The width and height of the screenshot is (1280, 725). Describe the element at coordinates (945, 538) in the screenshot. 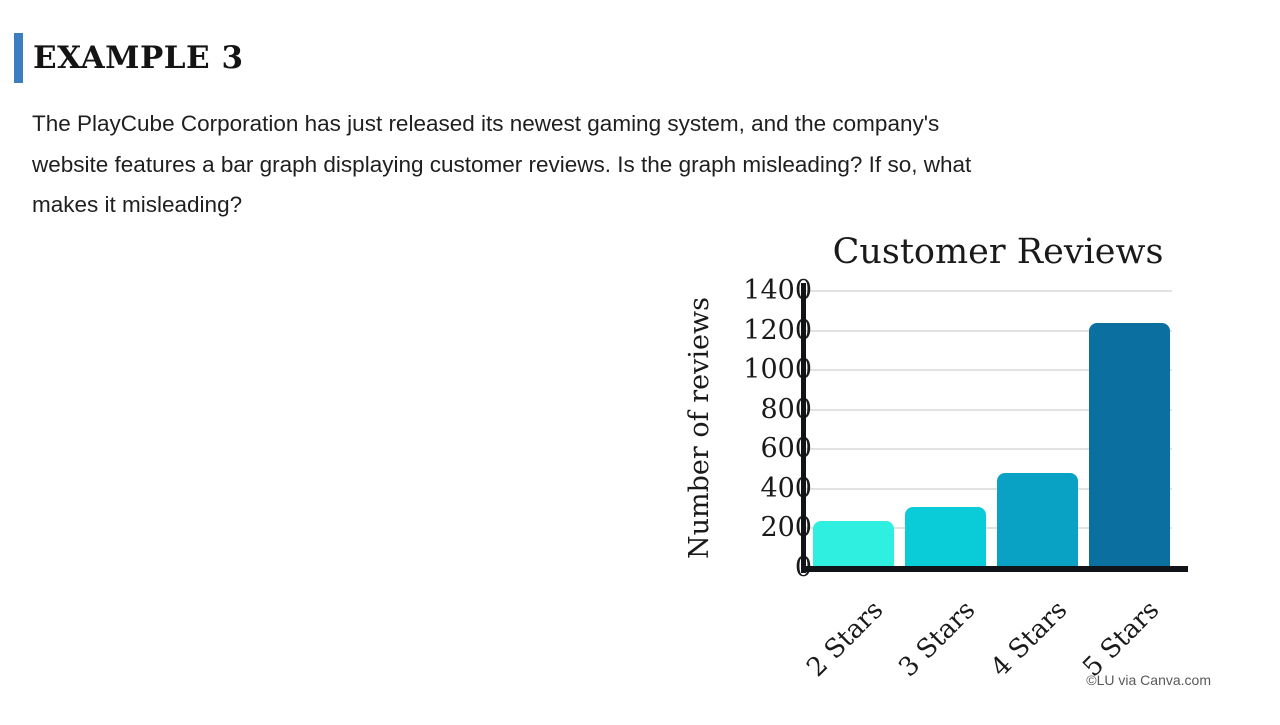

I see `bar-3-stars` at that location.